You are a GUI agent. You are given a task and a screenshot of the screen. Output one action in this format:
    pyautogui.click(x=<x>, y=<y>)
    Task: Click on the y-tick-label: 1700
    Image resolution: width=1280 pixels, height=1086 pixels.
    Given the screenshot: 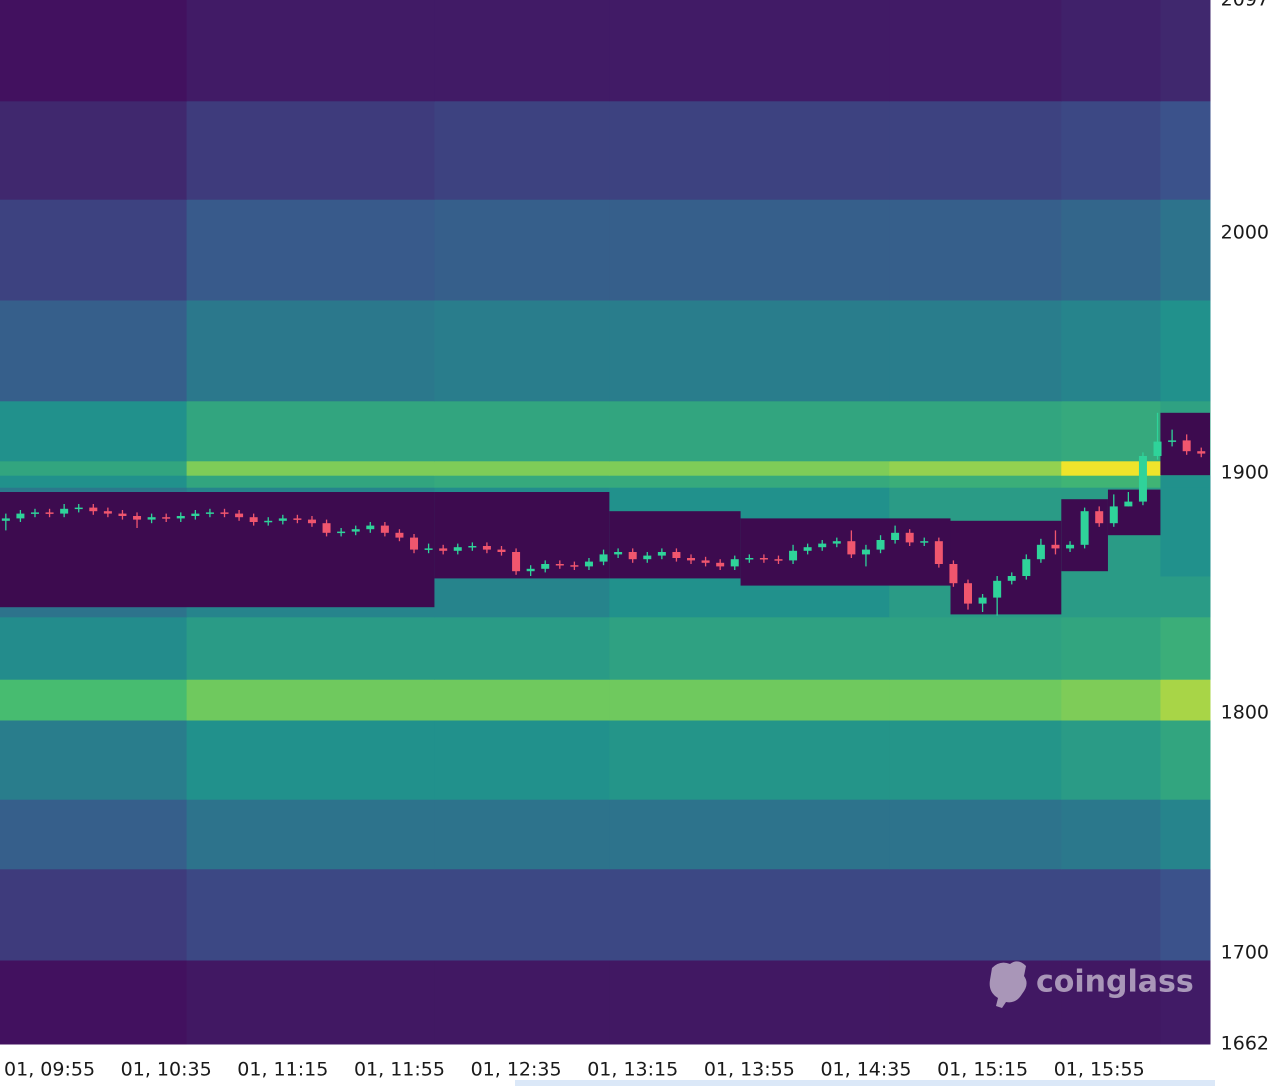 What is the action you would take?
    pyautogui.click(x=1245, y=952)
    